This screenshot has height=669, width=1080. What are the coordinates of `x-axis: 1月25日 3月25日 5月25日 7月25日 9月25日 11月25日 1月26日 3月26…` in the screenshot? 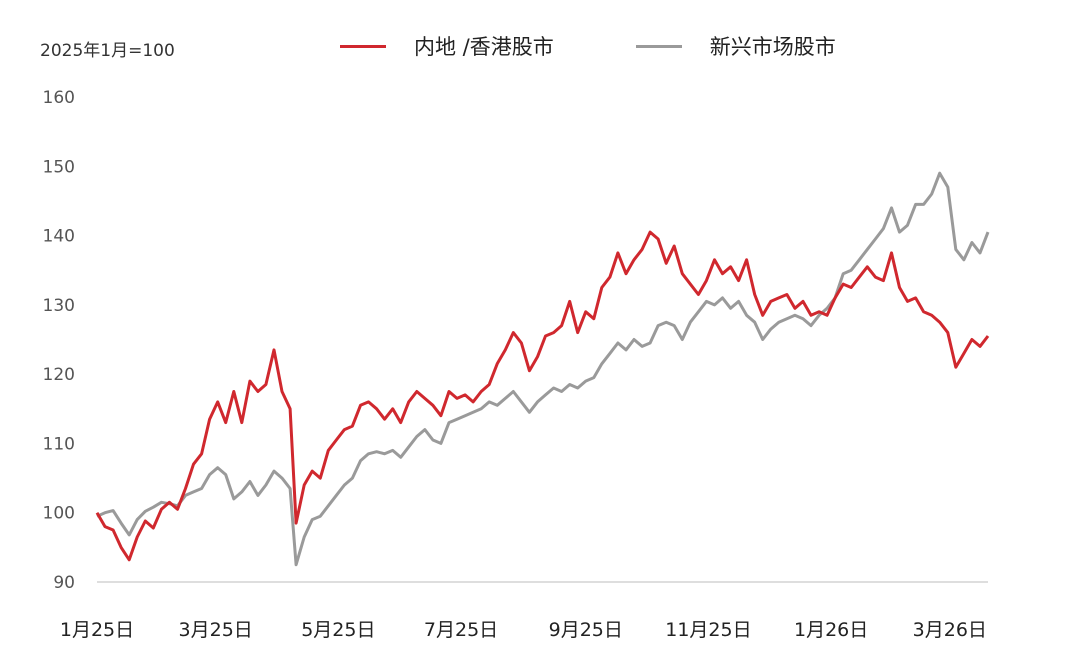 It's located at (524, 611).